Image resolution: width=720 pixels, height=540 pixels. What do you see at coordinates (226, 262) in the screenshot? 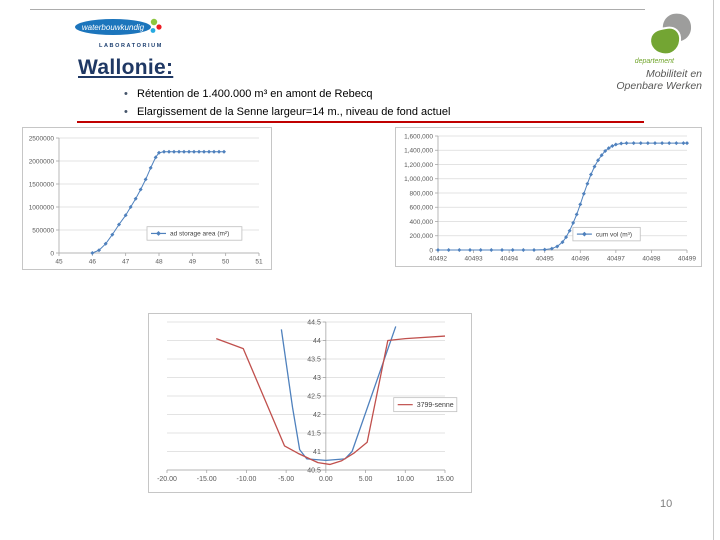
I see `svg-text: 50` at bounding box center [226, 262].